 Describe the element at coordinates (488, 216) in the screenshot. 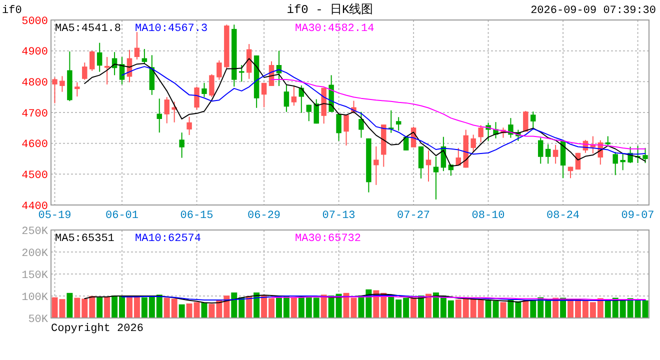

I see `x-tick-label: 08-10` at that location.